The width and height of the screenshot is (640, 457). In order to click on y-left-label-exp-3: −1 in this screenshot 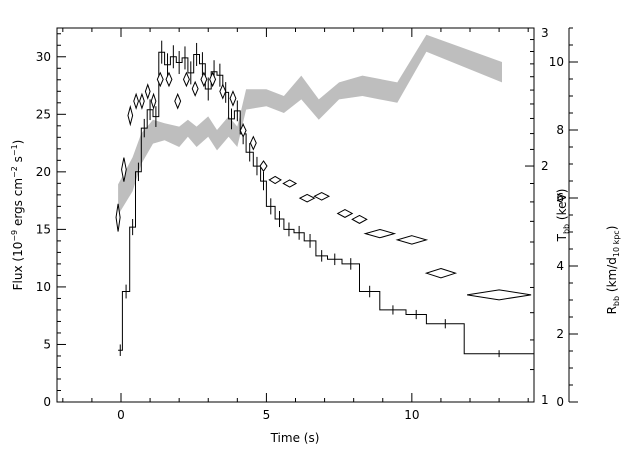, I will do `click(14, 150)`.